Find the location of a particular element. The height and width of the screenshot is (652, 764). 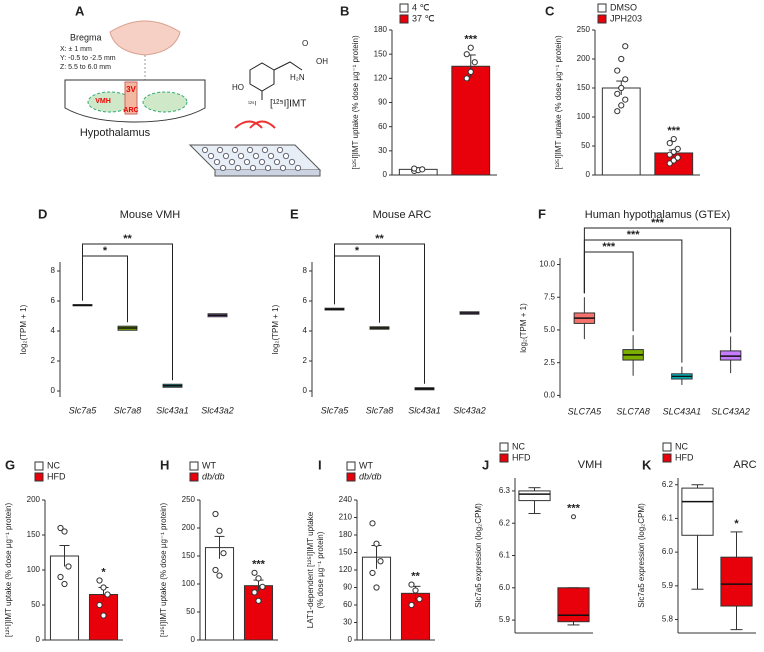

y-tick-label: 90 is located at coordinates (347, 587).